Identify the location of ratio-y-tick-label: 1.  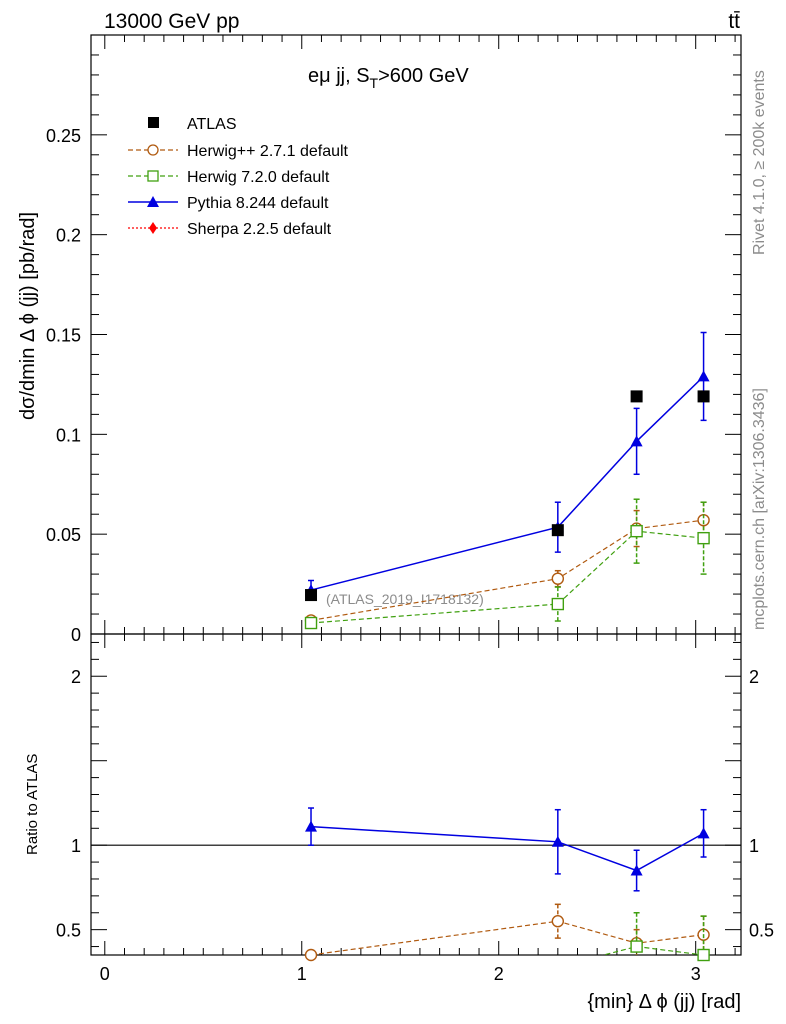
(76, 846).